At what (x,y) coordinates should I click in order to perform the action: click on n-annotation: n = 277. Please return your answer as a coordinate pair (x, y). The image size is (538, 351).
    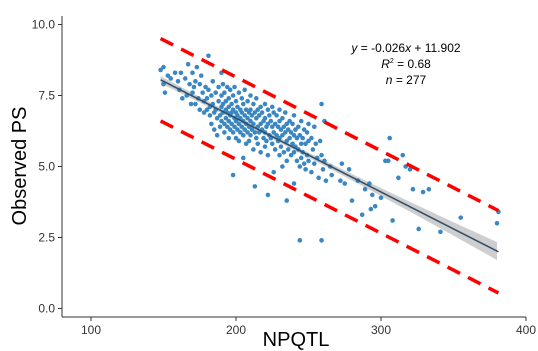
    Looking at the image, I should click on (406, 80).